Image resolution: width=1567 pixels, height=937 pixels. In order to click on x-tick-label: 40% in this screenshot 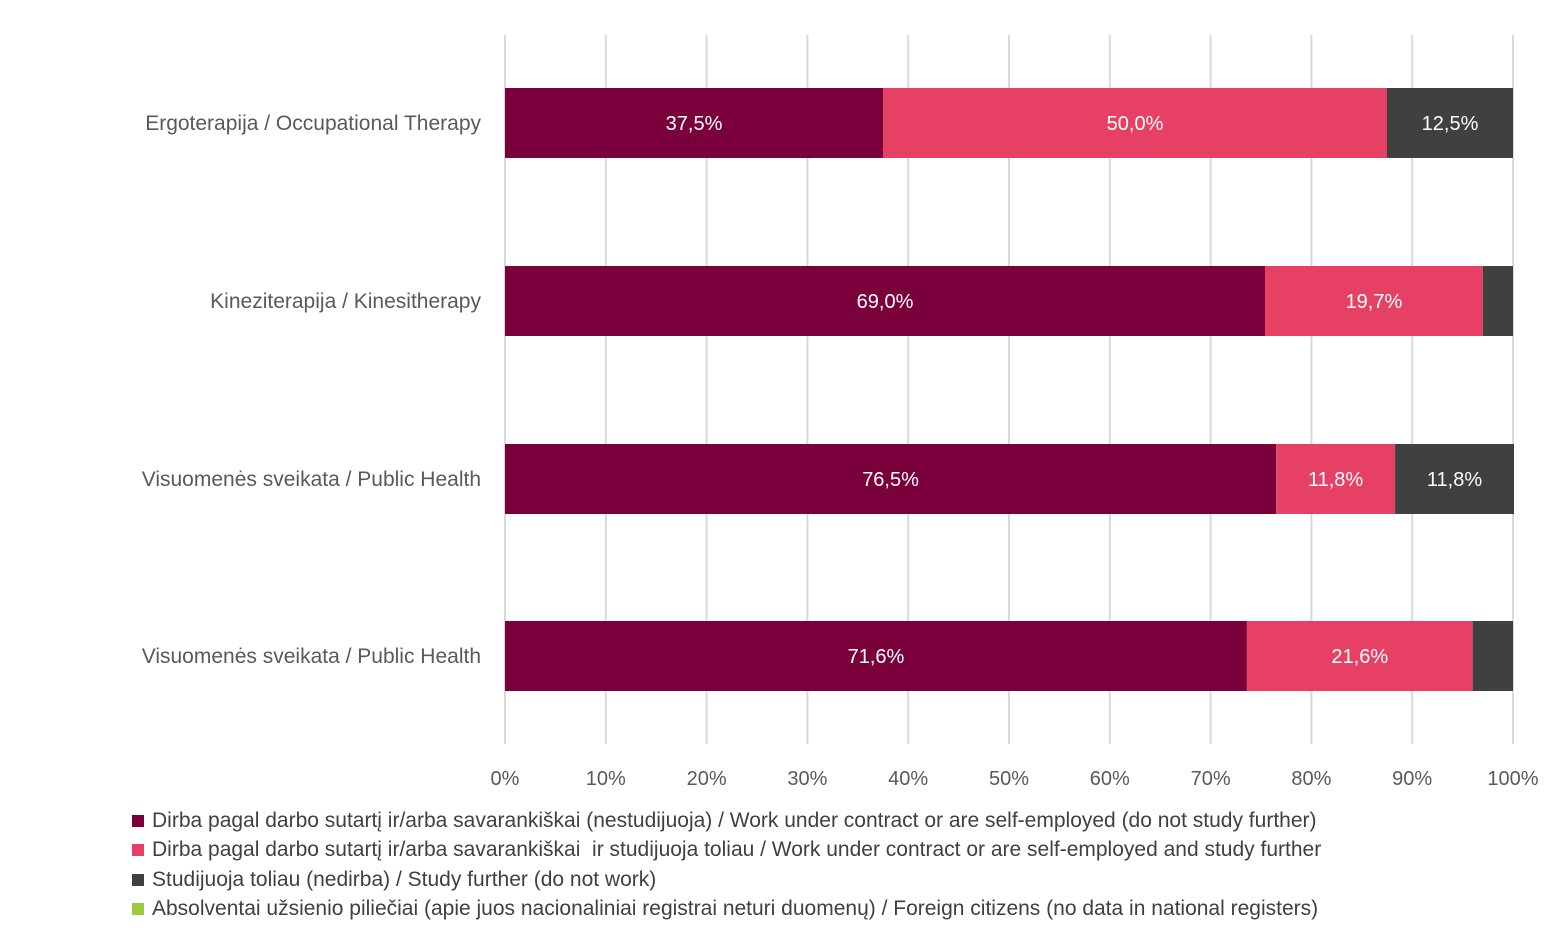, I will do `click(908, 779)`.